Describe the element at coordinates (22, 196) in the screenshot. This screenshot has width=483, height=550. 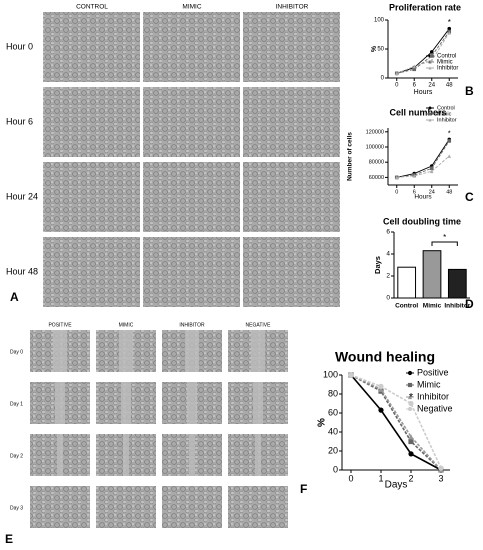
I see `row-label: Hour 24` at that location.